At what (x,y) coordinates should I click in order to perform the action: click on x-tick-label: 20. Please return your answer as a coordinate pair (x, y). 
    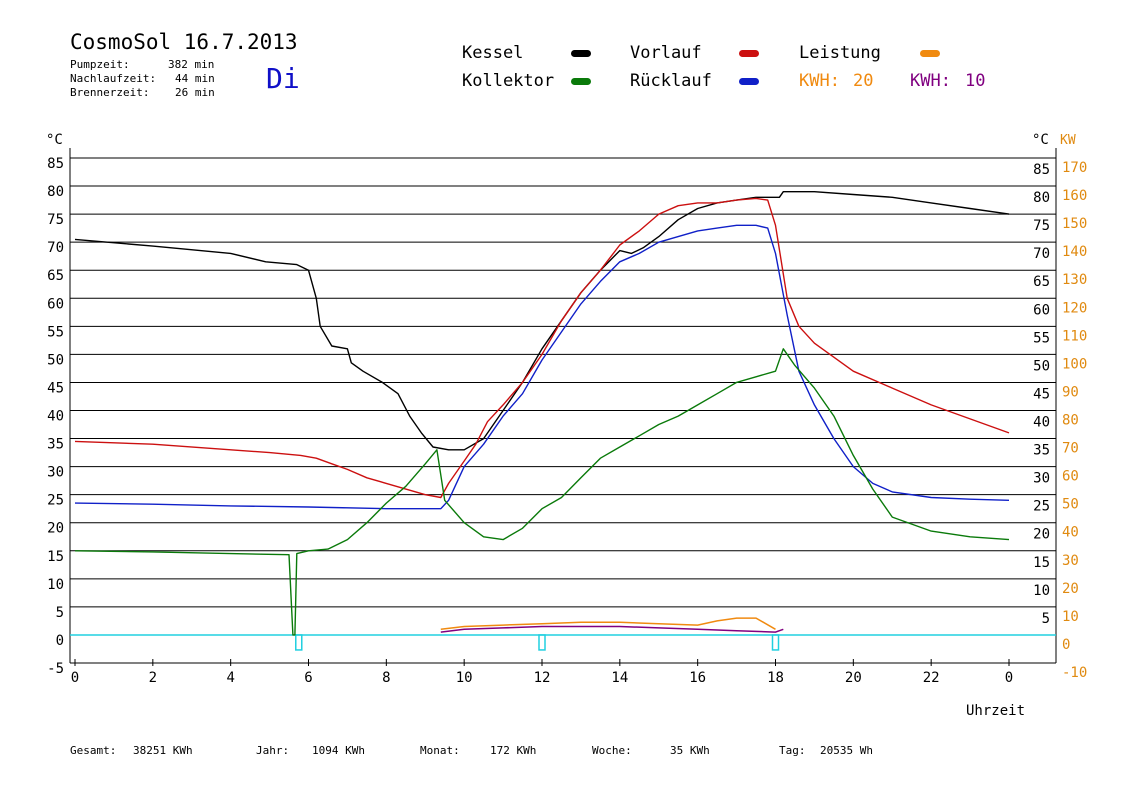
    Looking at the image, I should click on (853, 678).